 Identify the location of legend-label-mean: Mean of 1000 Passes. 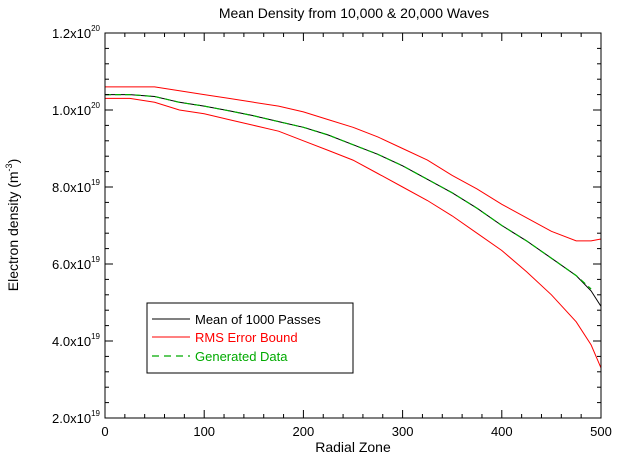
(258, 319).